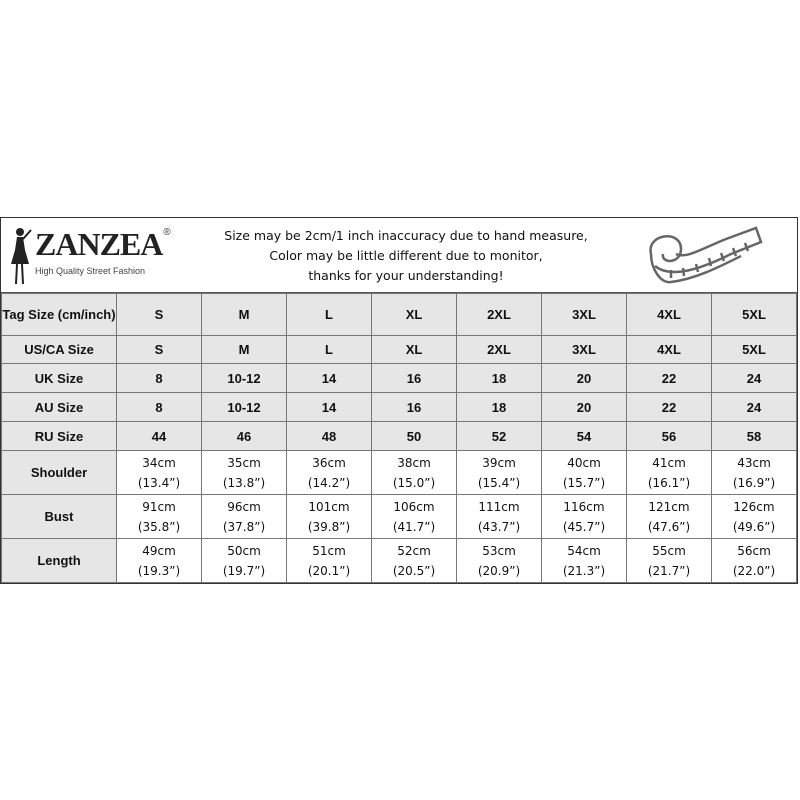 The height and width of the screenshot is (800, 800). What do you see at coordinates (584, 560) in the screenshot?
I see `measurement-cell: 54cm (21.3”)` at bounding box center [584, 560].